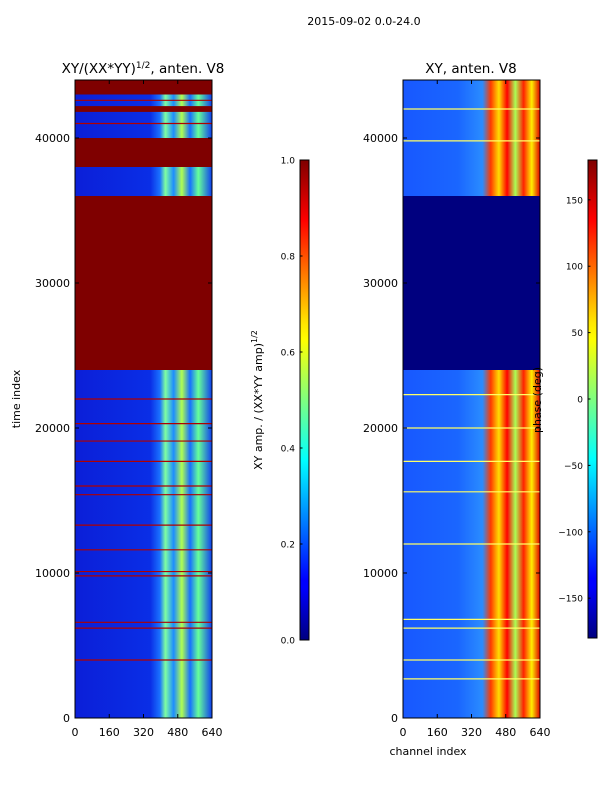 The height and width of the screenshot is (800, 600). Describe the element at coordinates (52, 283) in the screenshot. I see `amplitude-ytick-label-3: 30000` at that location.